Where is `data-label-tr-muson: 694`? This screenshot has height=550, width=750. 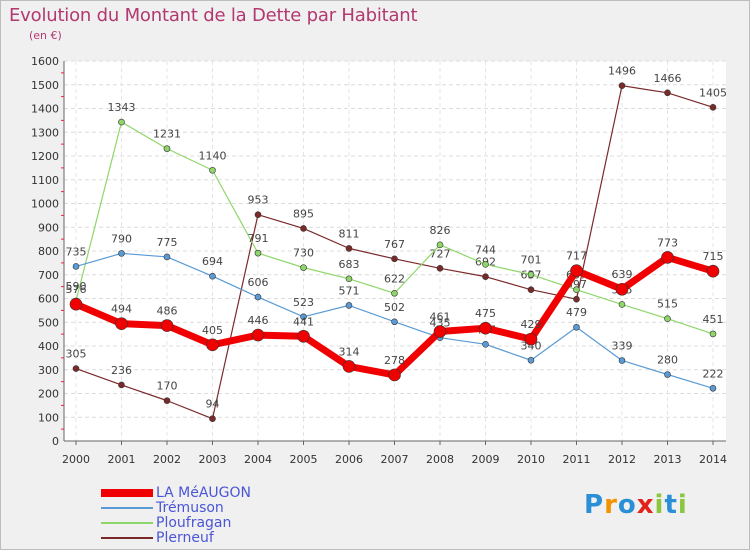 data-label-tr-muson: 694 is located at coordinates (212, 261).